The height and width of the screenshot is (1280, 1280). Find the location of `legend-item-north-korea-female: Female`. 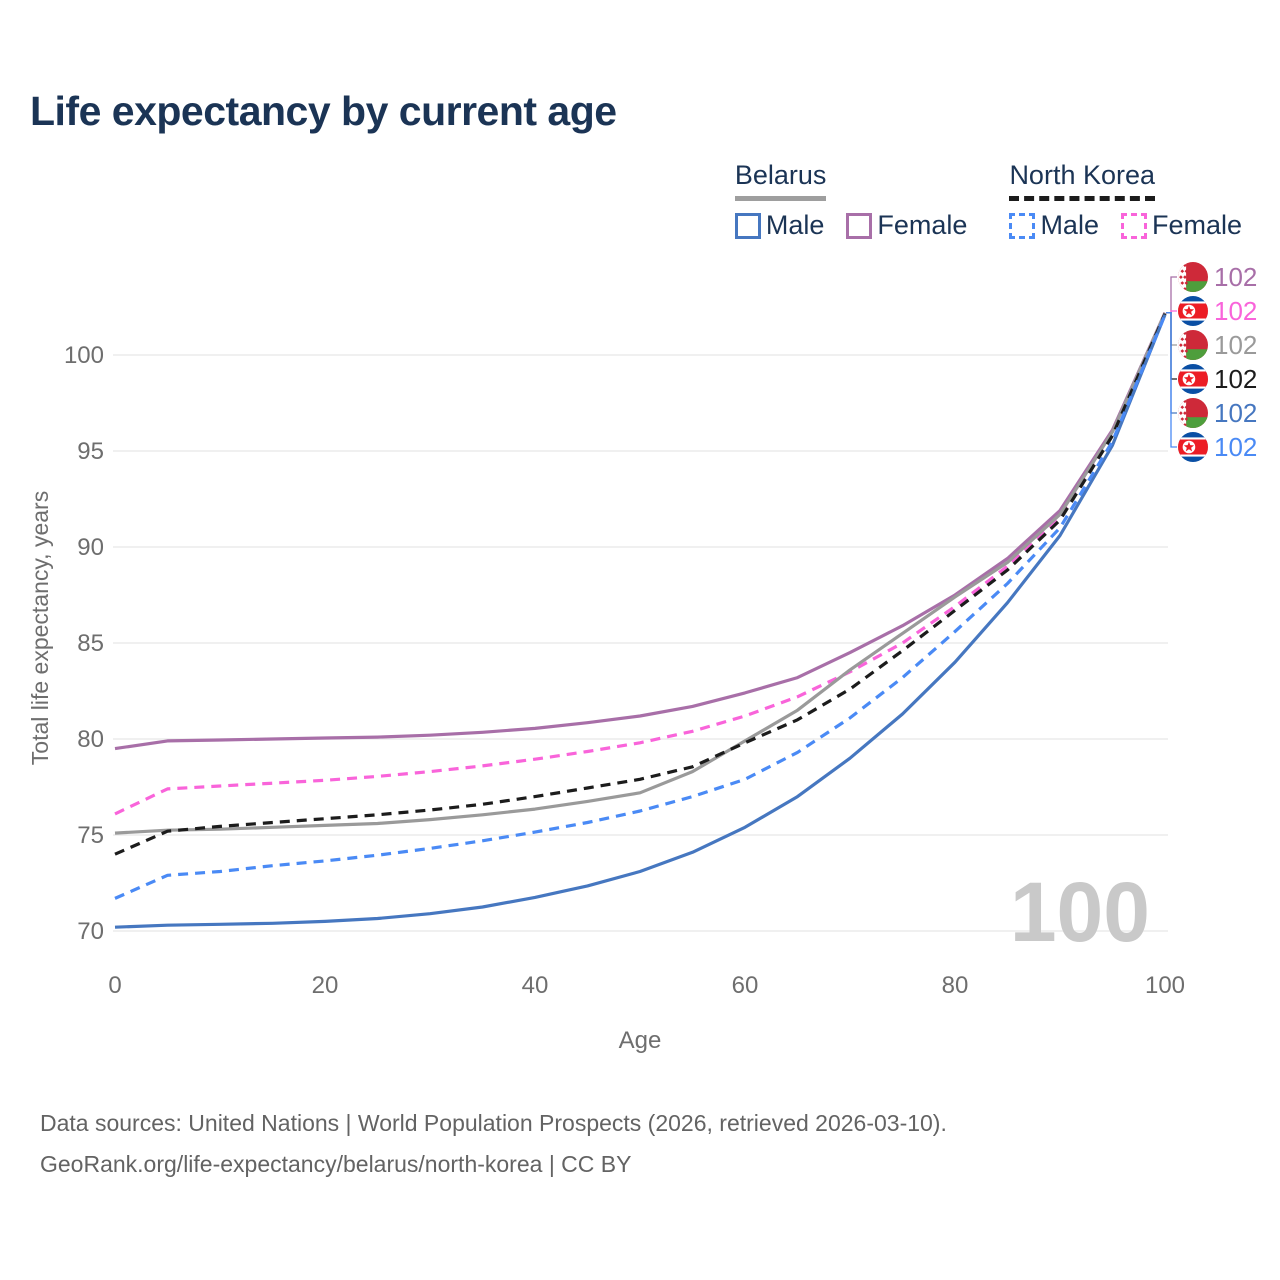

legend-item-north-korea-female: Female is located at coordinates (1181, 225).